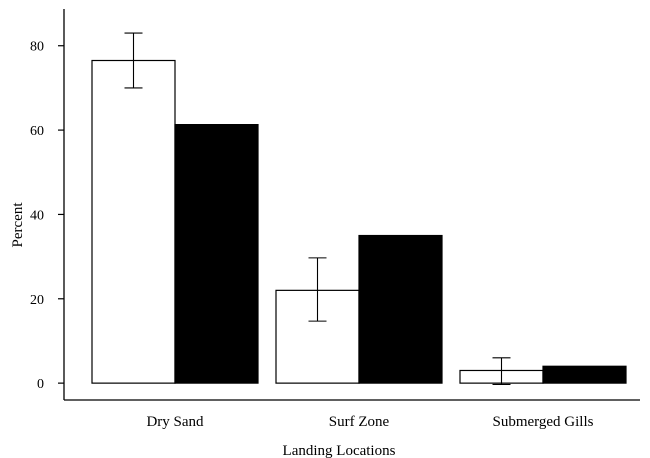 Image resolution: width=650 pixels, height=458 pixels. What do you see at coordinates (37, 215) in the screenshot?
I see `y-tick-label: 40` at bounding box center [37, 215].